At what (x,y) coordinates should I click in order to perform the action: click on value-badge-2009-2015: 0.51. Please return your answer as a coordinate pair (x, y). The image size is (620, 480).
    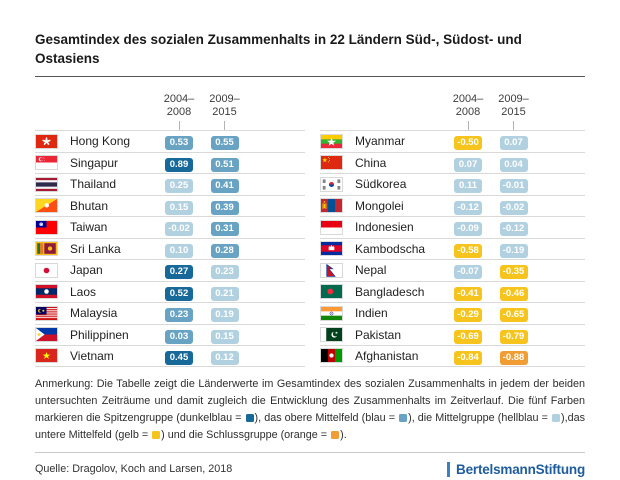
    Looking at the image, I should click on (224, 164).